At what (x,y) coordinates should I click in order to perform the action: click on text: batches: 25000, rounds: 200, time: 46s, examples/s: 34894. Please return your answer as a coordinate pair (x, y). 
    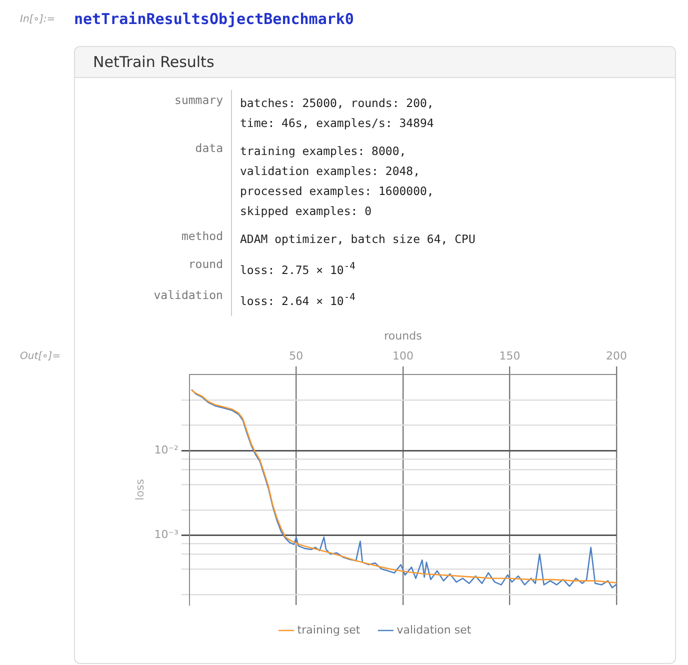
    Looking at the image, I should click on (337, 113).